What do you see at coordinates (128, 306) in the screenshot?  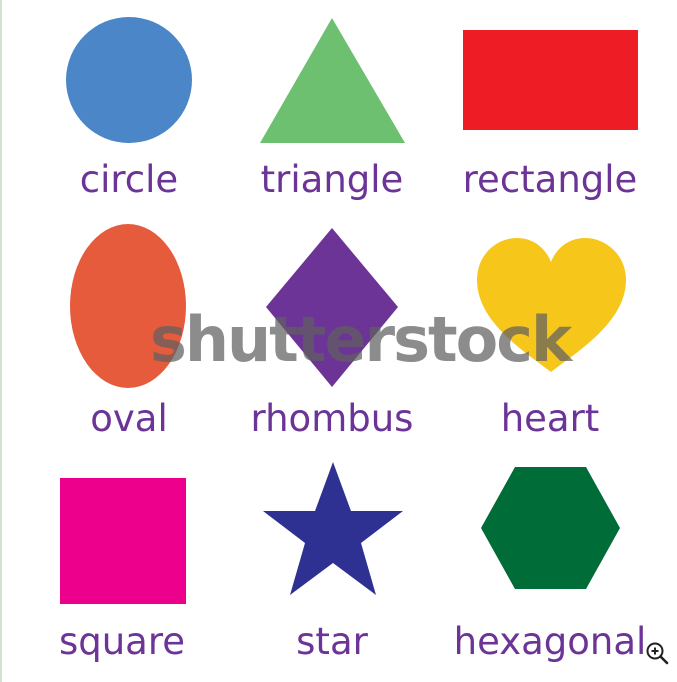 I see `oval-shape` at bounding box center [128, 306].